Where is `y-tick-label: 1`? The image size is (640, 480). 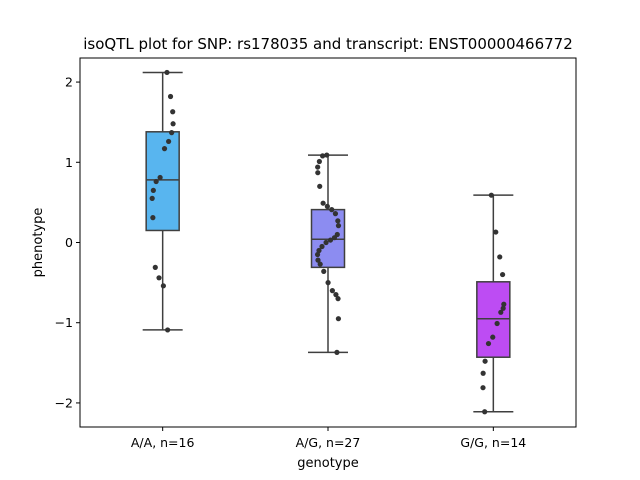 y-tick-label: 1 is located at coordinates (69, 162).